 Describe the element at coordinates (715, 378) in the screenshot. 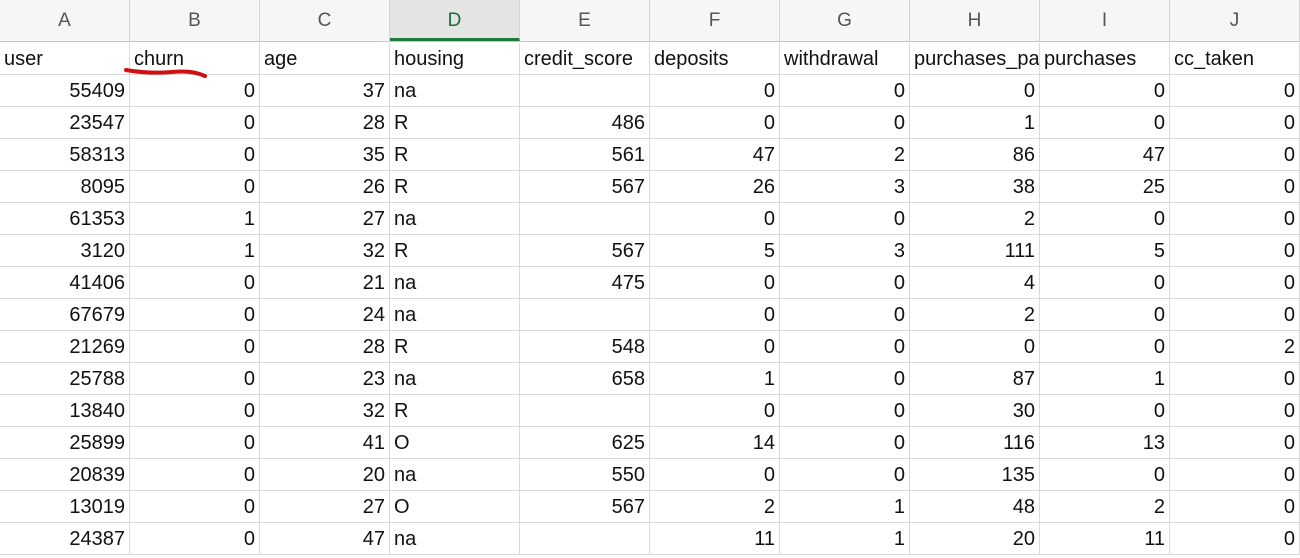

I see `cell-deposits: 1` at that location.